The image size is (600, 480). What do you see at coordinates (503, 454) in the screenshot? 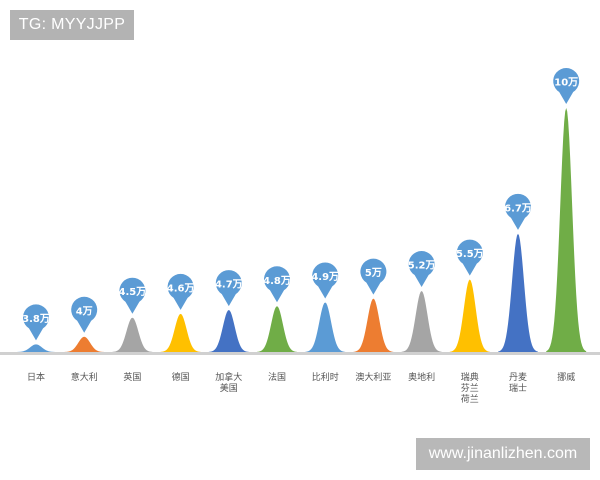
I see `site-url-watermark: www.jinanlizhen.com` at bounding box center [503, 454].